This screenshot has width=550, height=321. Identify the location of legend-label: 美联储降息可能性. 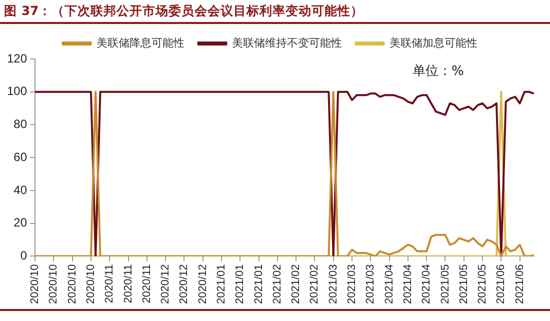
(140, 43).